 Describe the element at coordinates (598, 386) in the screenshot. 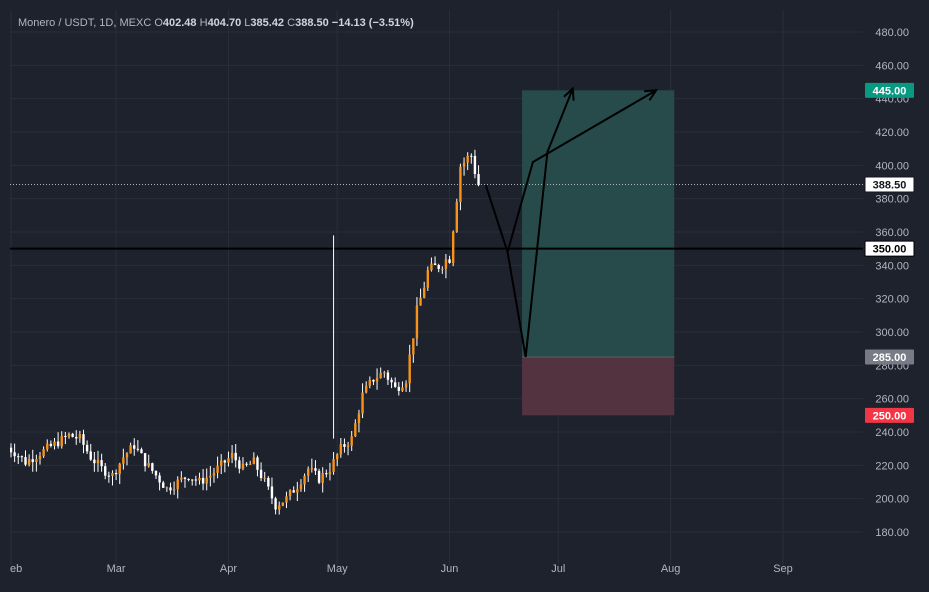

I see `loss-zone` at that location.